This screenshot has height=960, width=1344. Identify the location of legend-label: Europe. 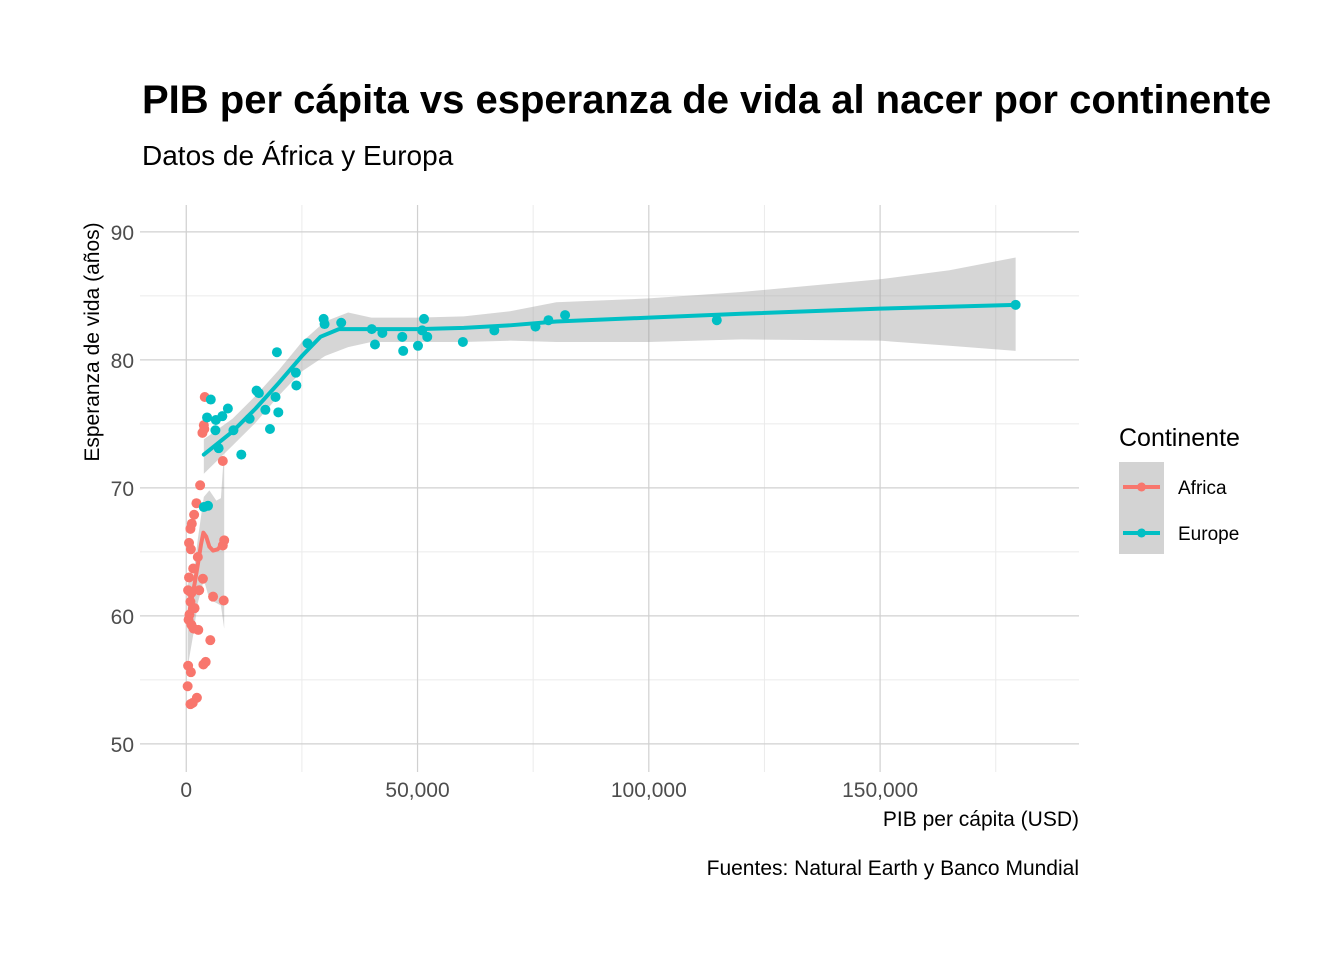
(1208, 534).